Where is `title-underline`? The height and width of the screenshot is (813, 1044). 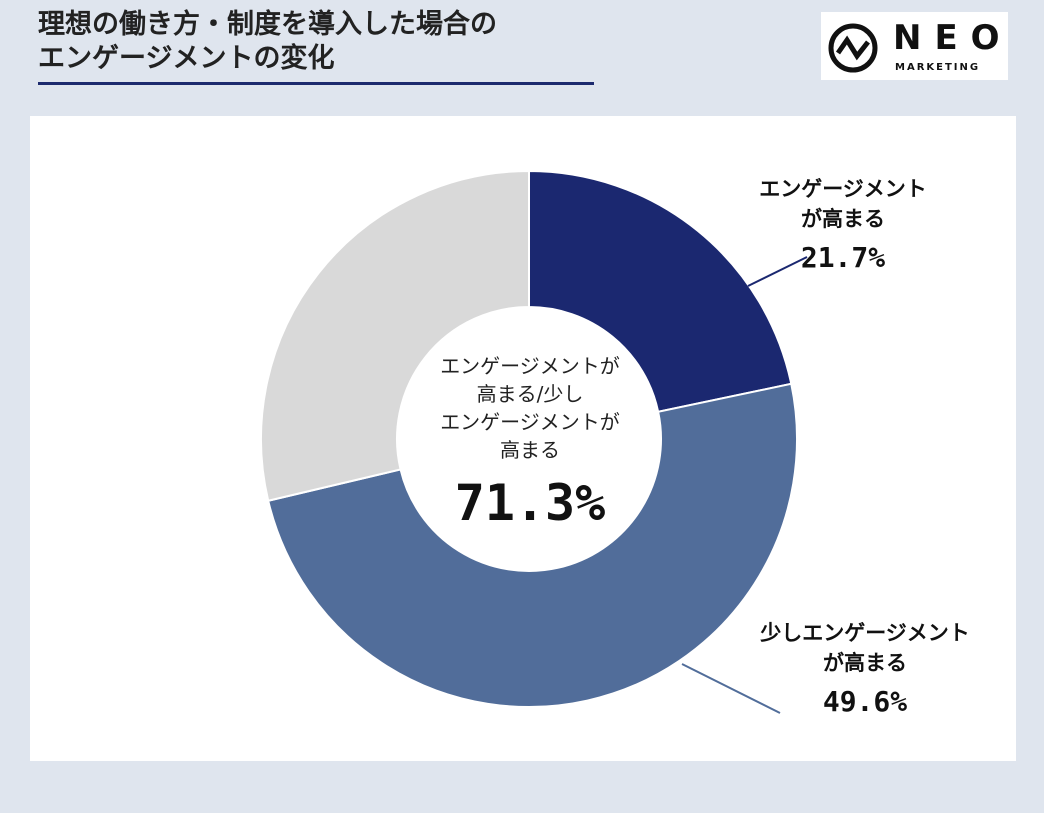 title-underline is located at coordinates (316, 83).